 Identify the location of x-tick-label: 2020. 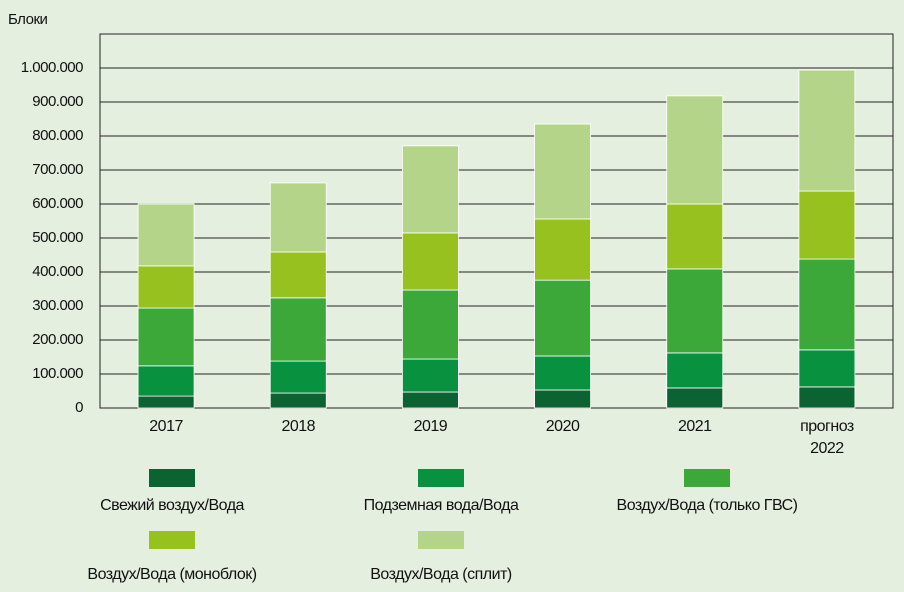
(562, 426).